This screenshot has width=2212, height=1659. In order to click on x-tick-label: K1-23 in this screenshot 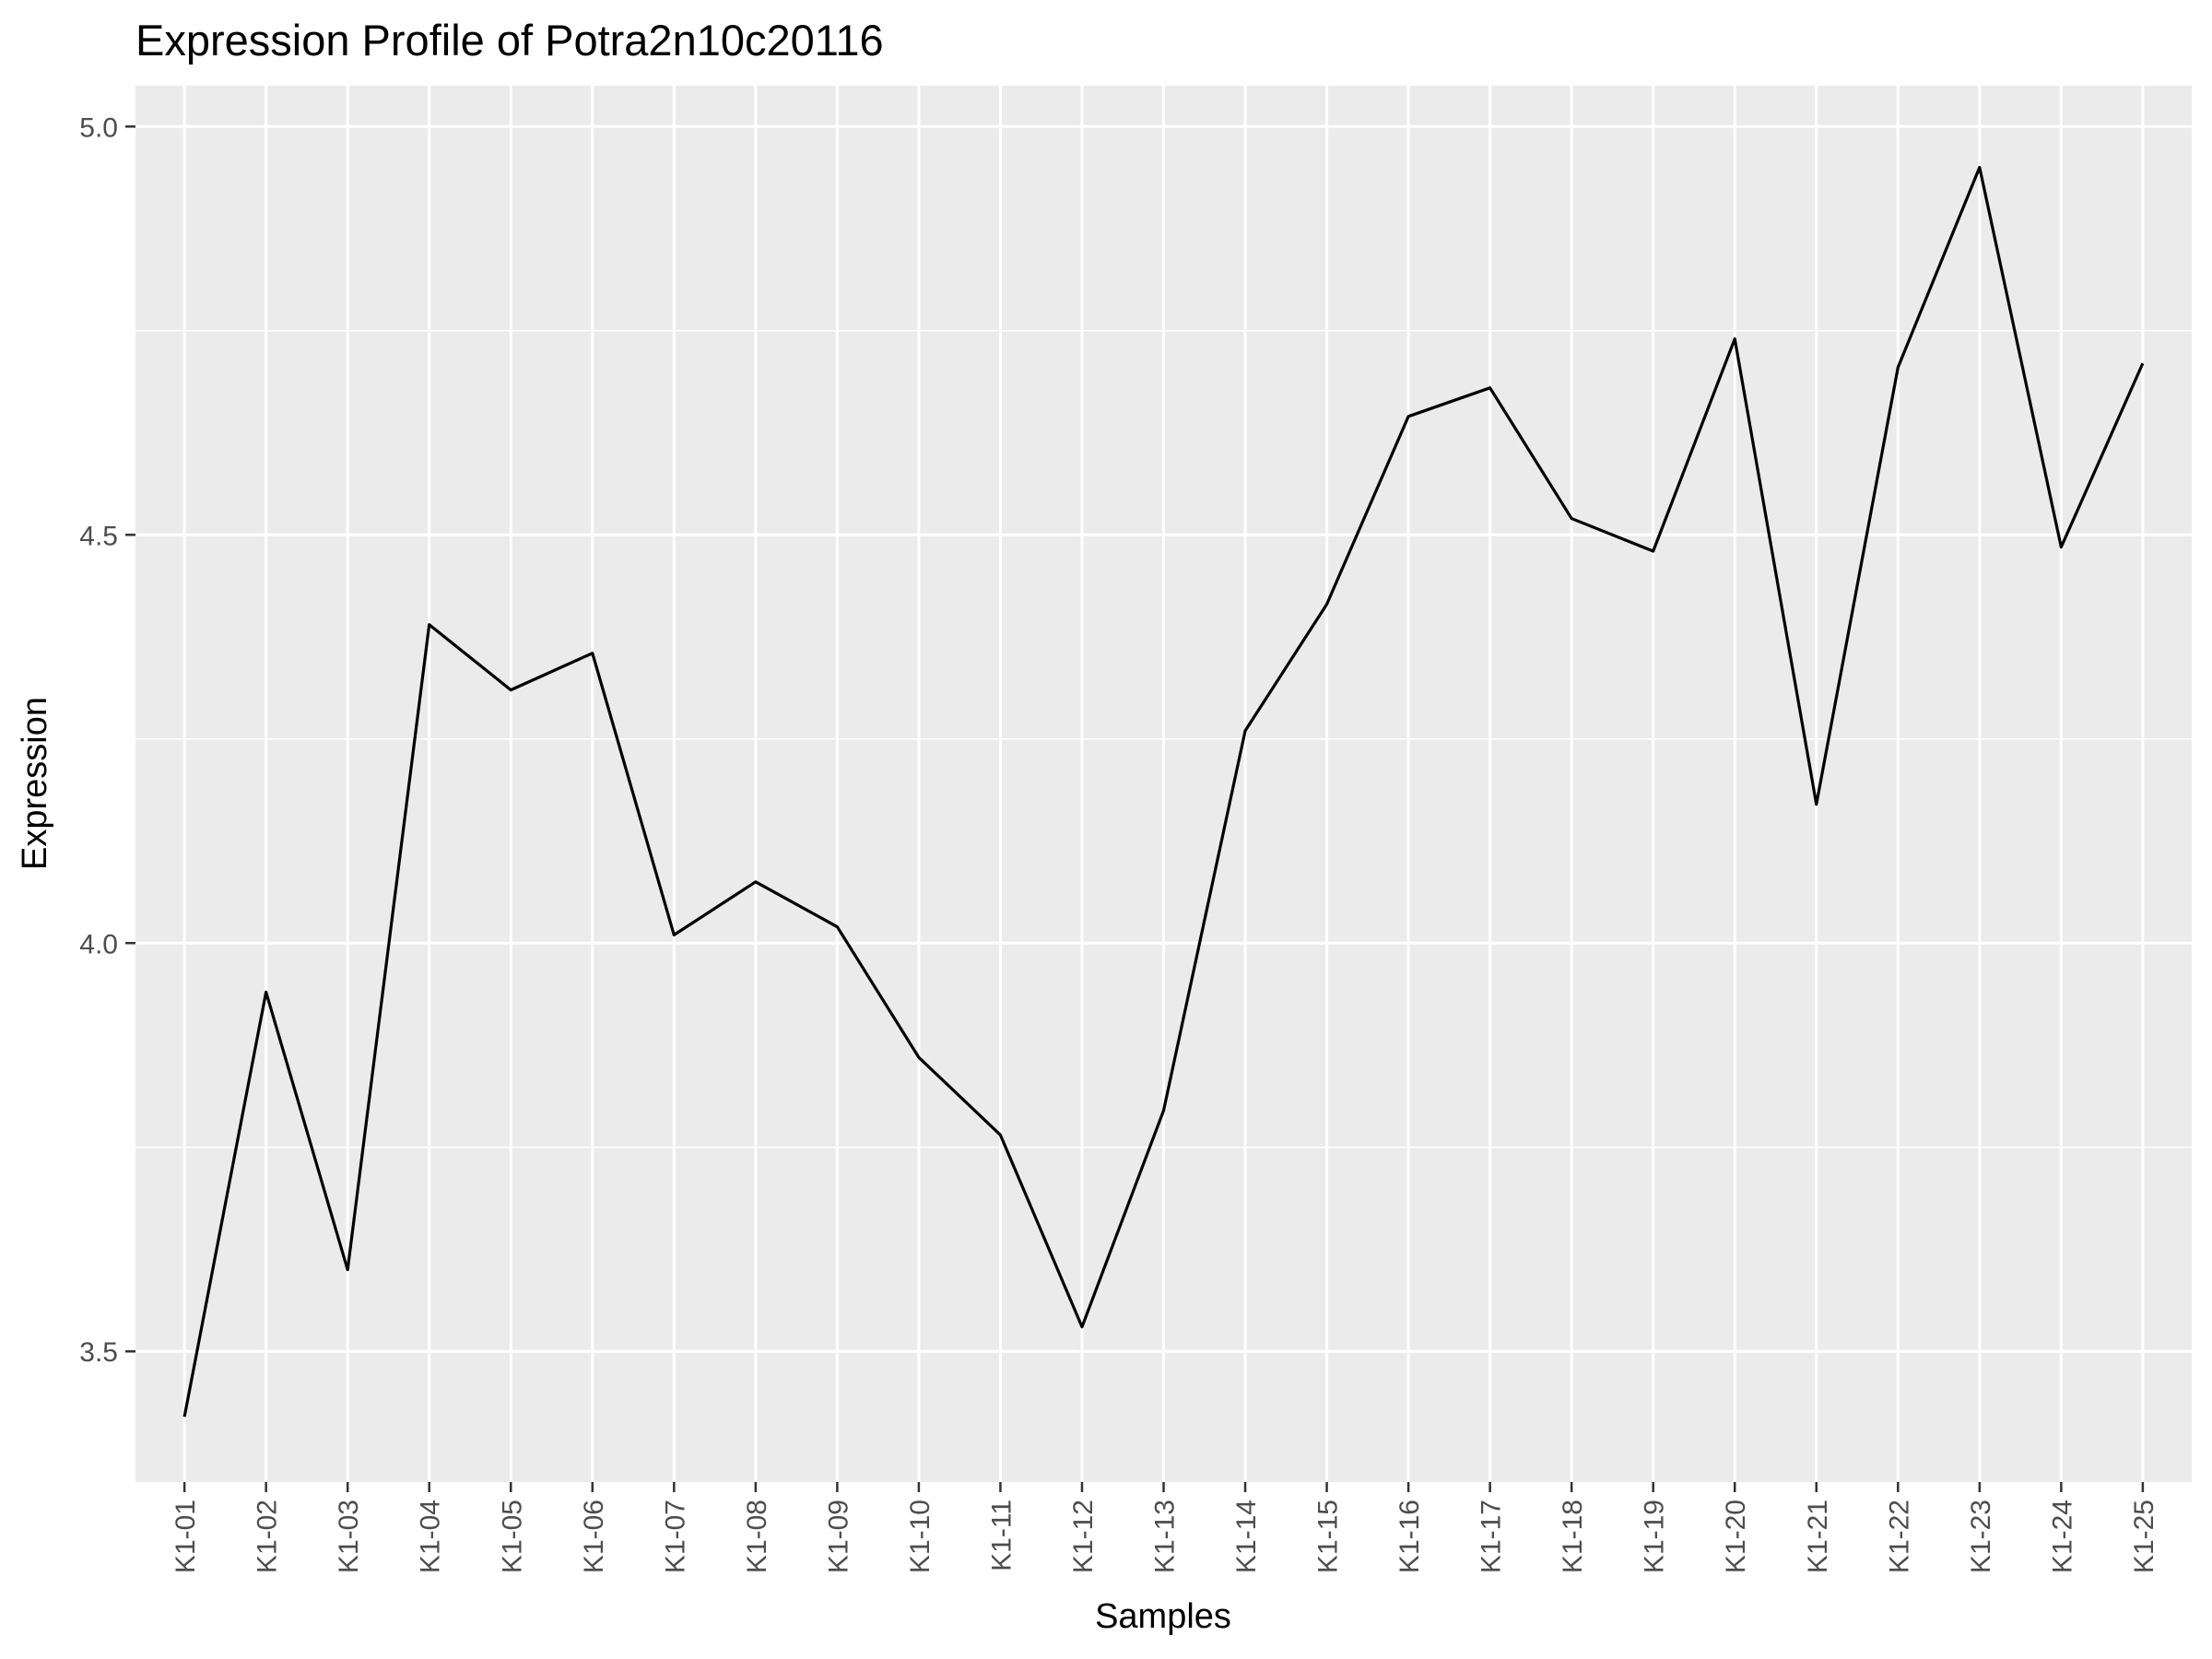, I will do `click(1981, 1536)`.